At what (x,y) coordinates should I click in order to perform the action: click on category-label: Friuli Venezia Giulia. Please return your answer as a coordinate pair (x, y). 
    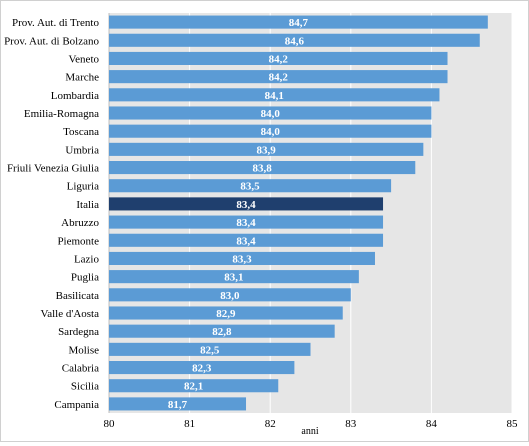
    Looking at the image, I should click on (53, 169).